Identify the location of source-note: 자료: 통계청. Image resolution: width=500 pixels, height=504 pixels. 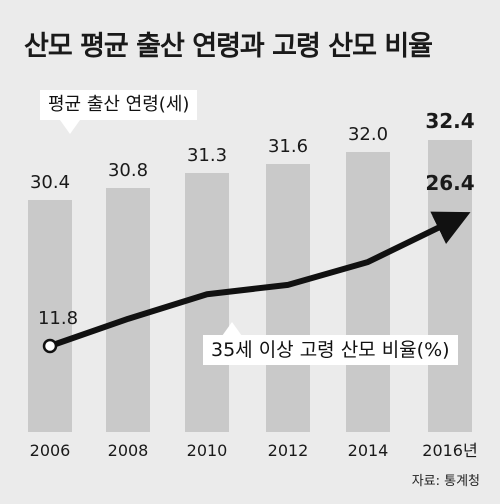
(445, 481).